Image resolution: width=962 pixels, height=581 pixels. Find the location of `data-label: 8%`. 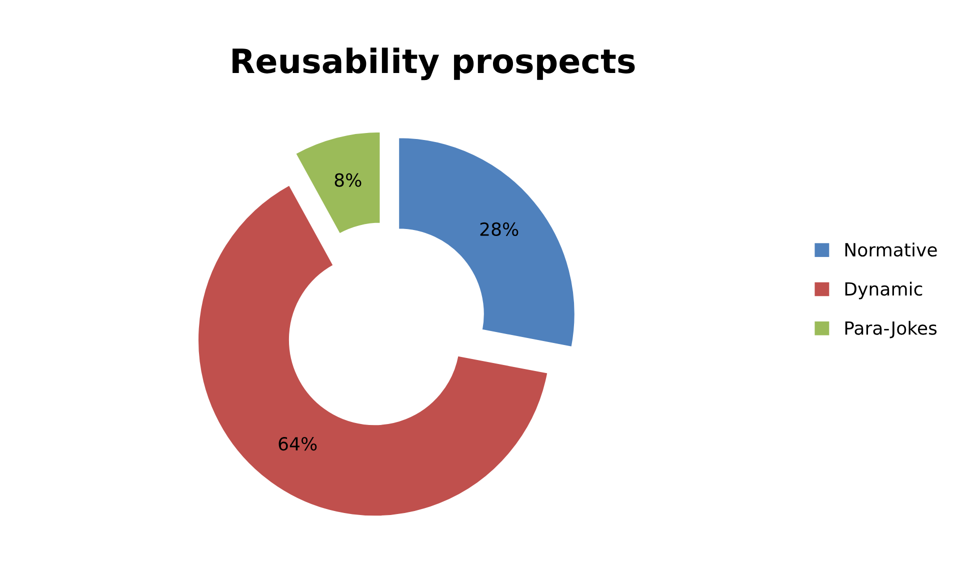

data-label: 8% is located at coordinates (348, 180).